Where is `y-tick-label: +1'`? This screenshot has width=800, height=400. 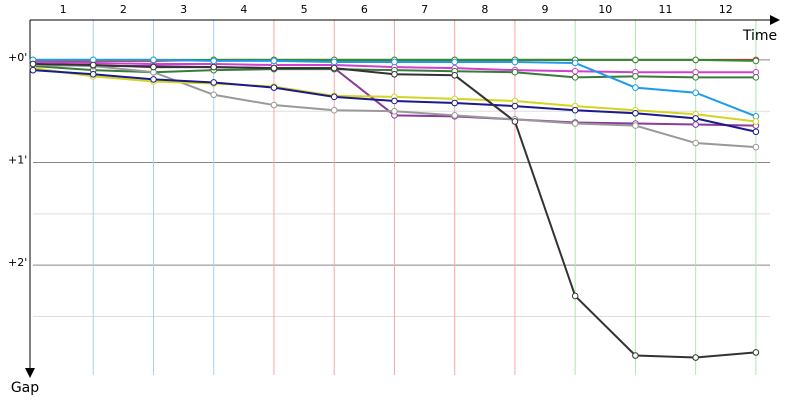 y-tick-label: +1' is located at coordinates (17, 160).